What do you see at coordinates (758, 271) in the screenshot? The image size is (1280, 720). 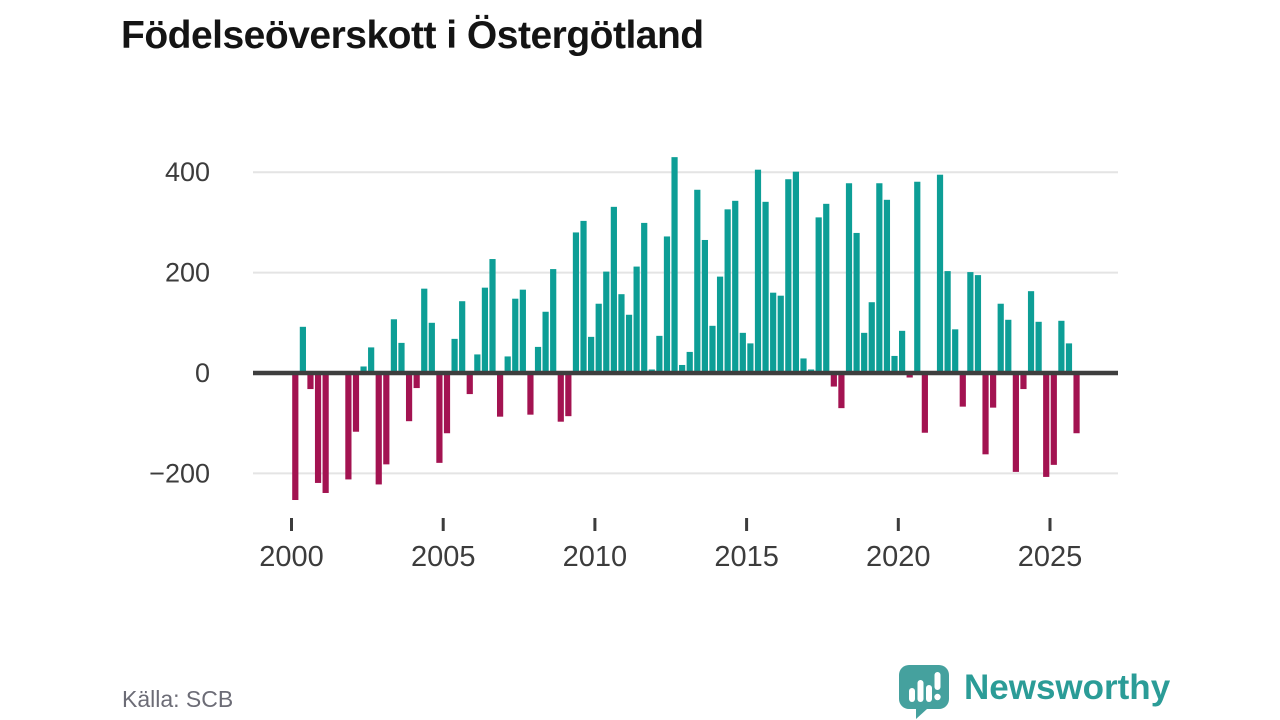 I see `bar-2015-Q2` at bounding box center [758, 271].